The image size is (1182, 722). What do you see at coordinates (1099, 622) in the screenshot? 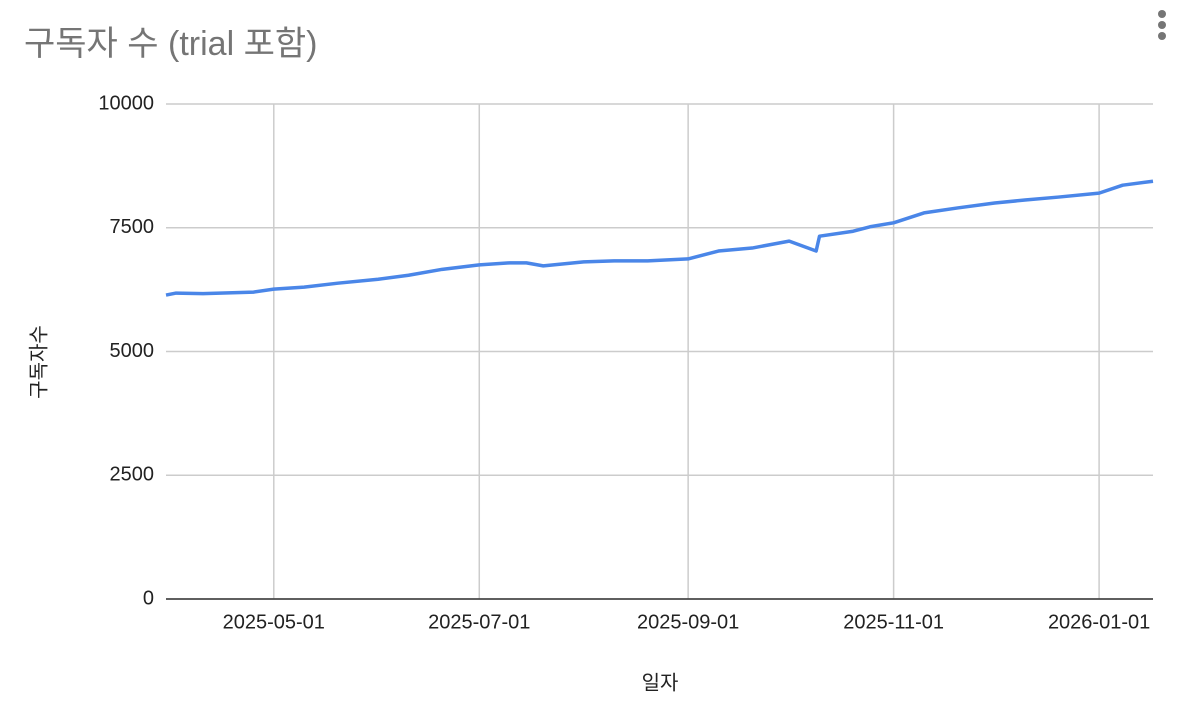
I see `x-tick-label: 2026-01-01` at bounding box center [1099, 622].